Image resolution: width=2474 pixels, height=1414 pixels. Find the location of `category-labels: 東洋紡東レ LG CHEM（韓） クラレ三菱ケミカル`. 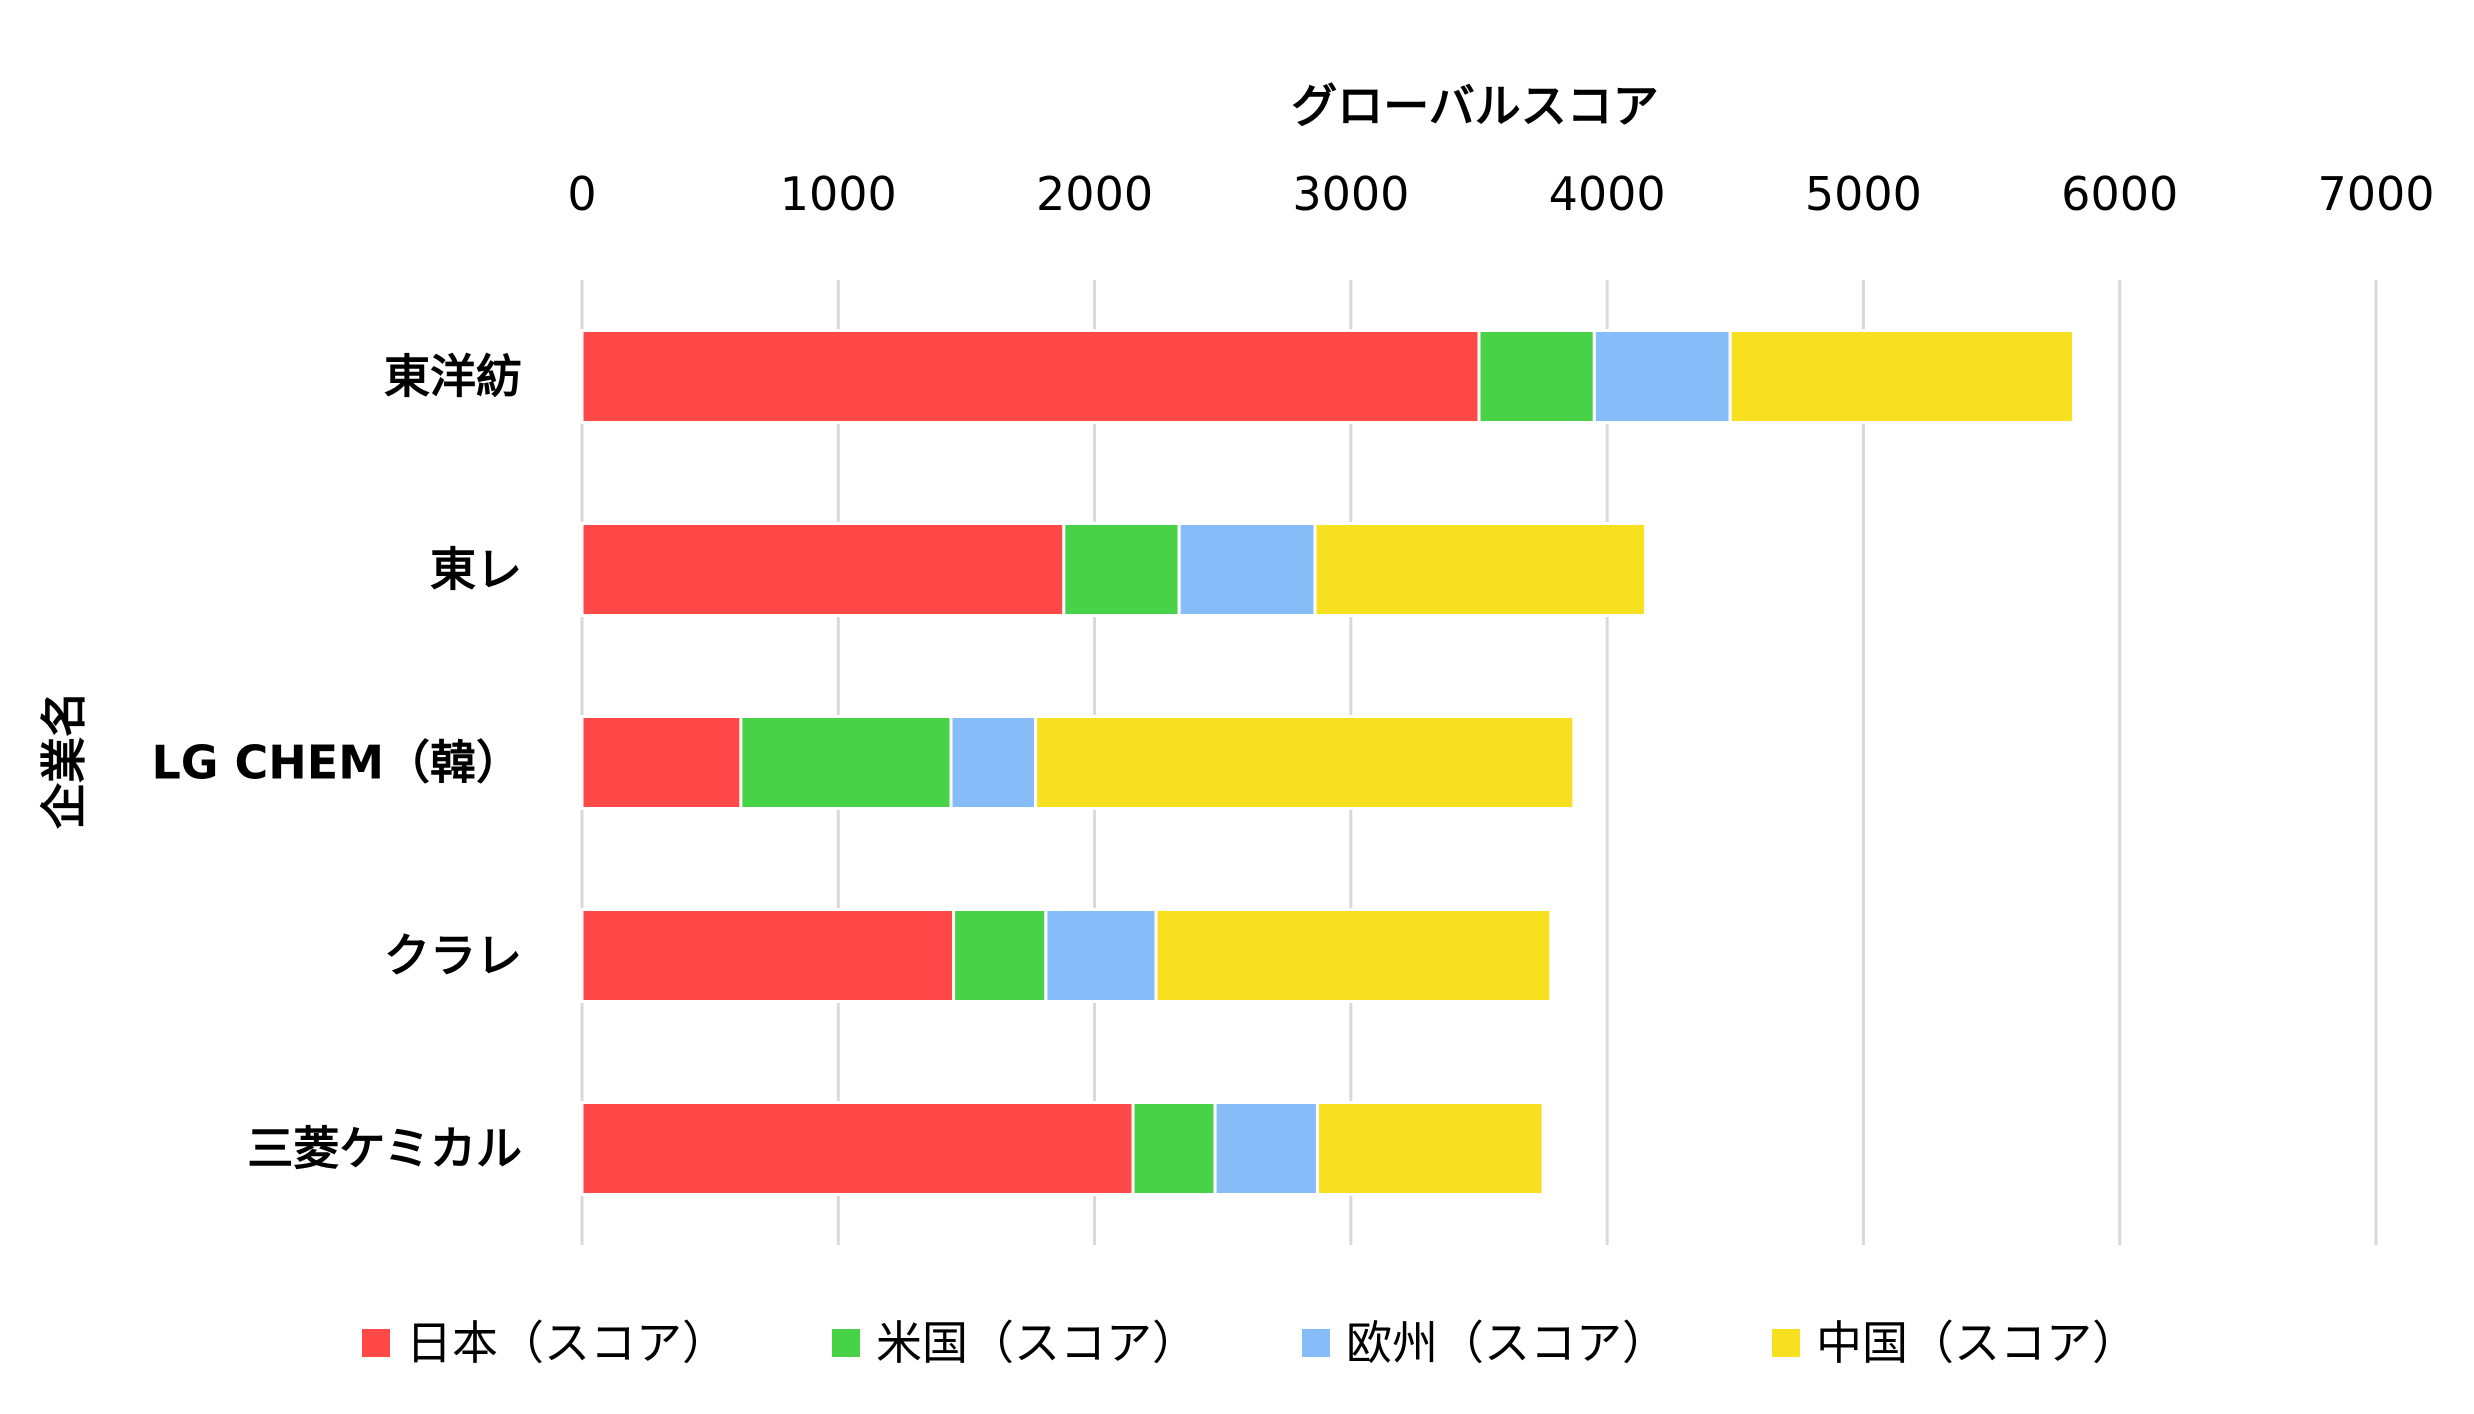

category-labels: 東洋紡東レ LG CHEM（韓） クラレ三菱ケミカル is located at coordinates (336, 763).